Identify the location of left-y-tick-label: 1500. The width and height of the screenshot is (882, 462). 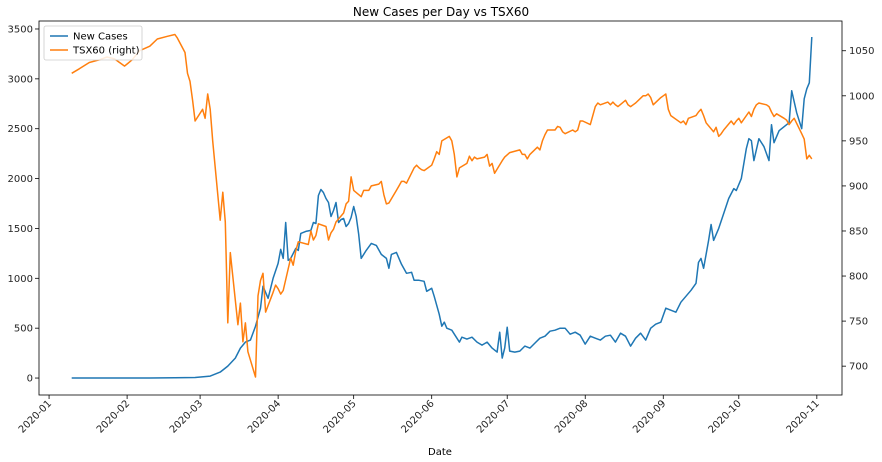
(20, 229).